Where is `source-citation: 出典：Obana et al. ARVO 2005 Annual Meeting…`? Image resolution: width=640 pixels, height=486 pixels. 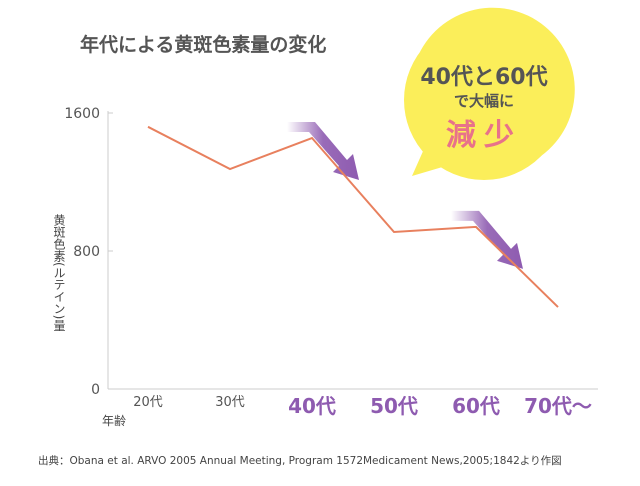 source-citation: 出典：Obana et al. ARVO 2005 Annual Meeting… is located at coordinates (300, 461).